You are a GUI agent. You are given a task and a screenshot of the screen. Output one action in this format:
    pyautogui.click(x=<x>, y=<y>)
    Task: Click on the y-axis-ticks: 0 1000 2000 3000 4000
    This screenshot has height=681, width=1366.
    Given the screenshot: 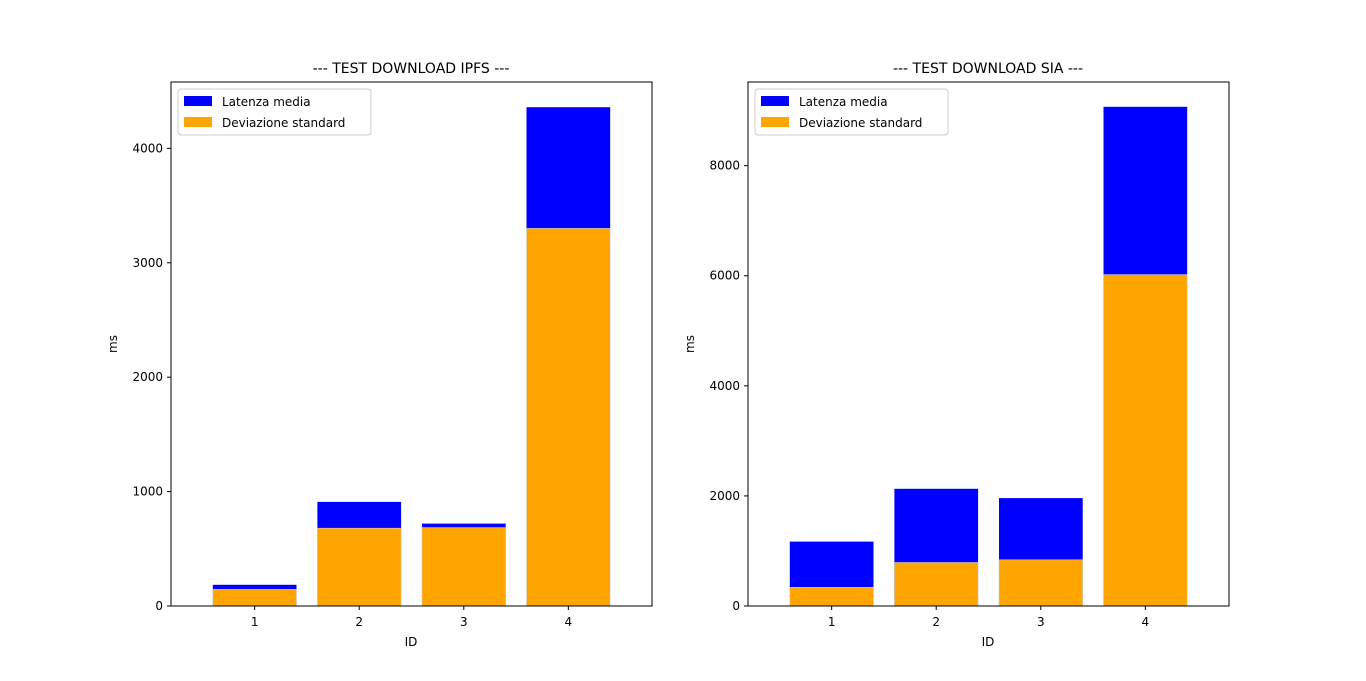 What is the action you would take?
    pyautogui.click(x=151, y=377)
    